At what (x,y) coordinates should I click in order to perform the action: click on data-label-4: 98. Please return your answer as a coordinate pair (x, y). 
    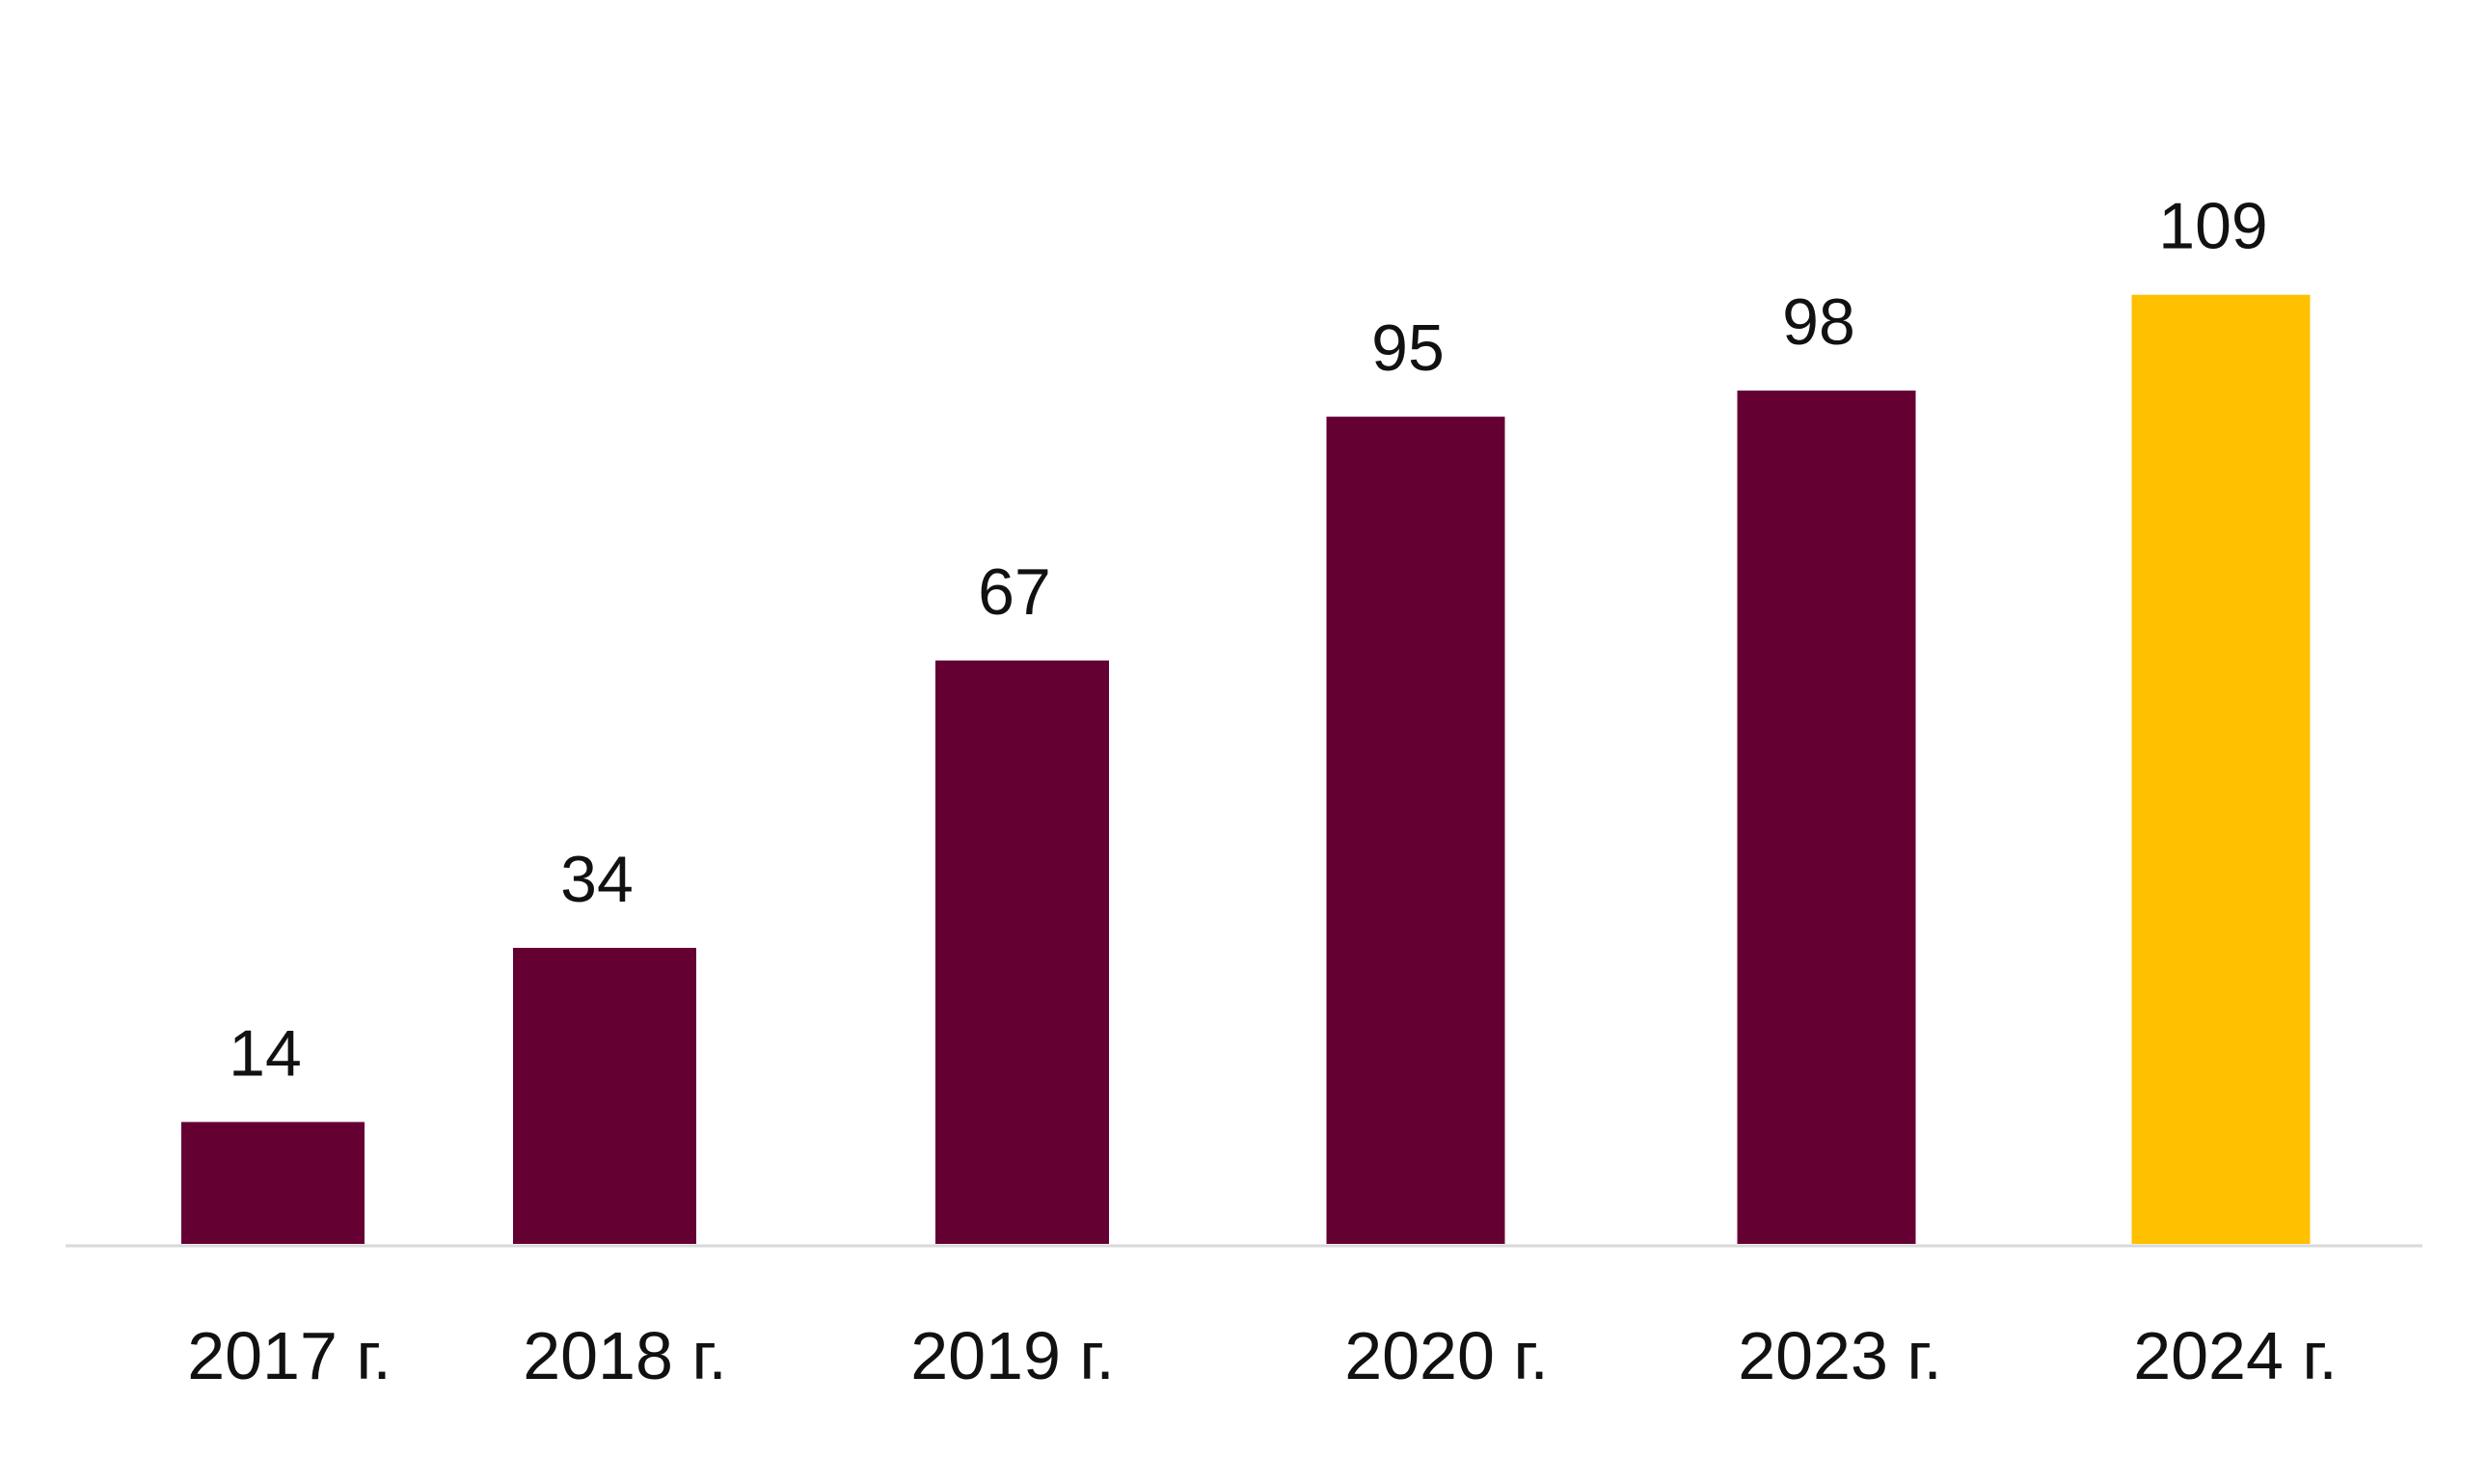
    Looking at the image, I should click on (1818, 322).